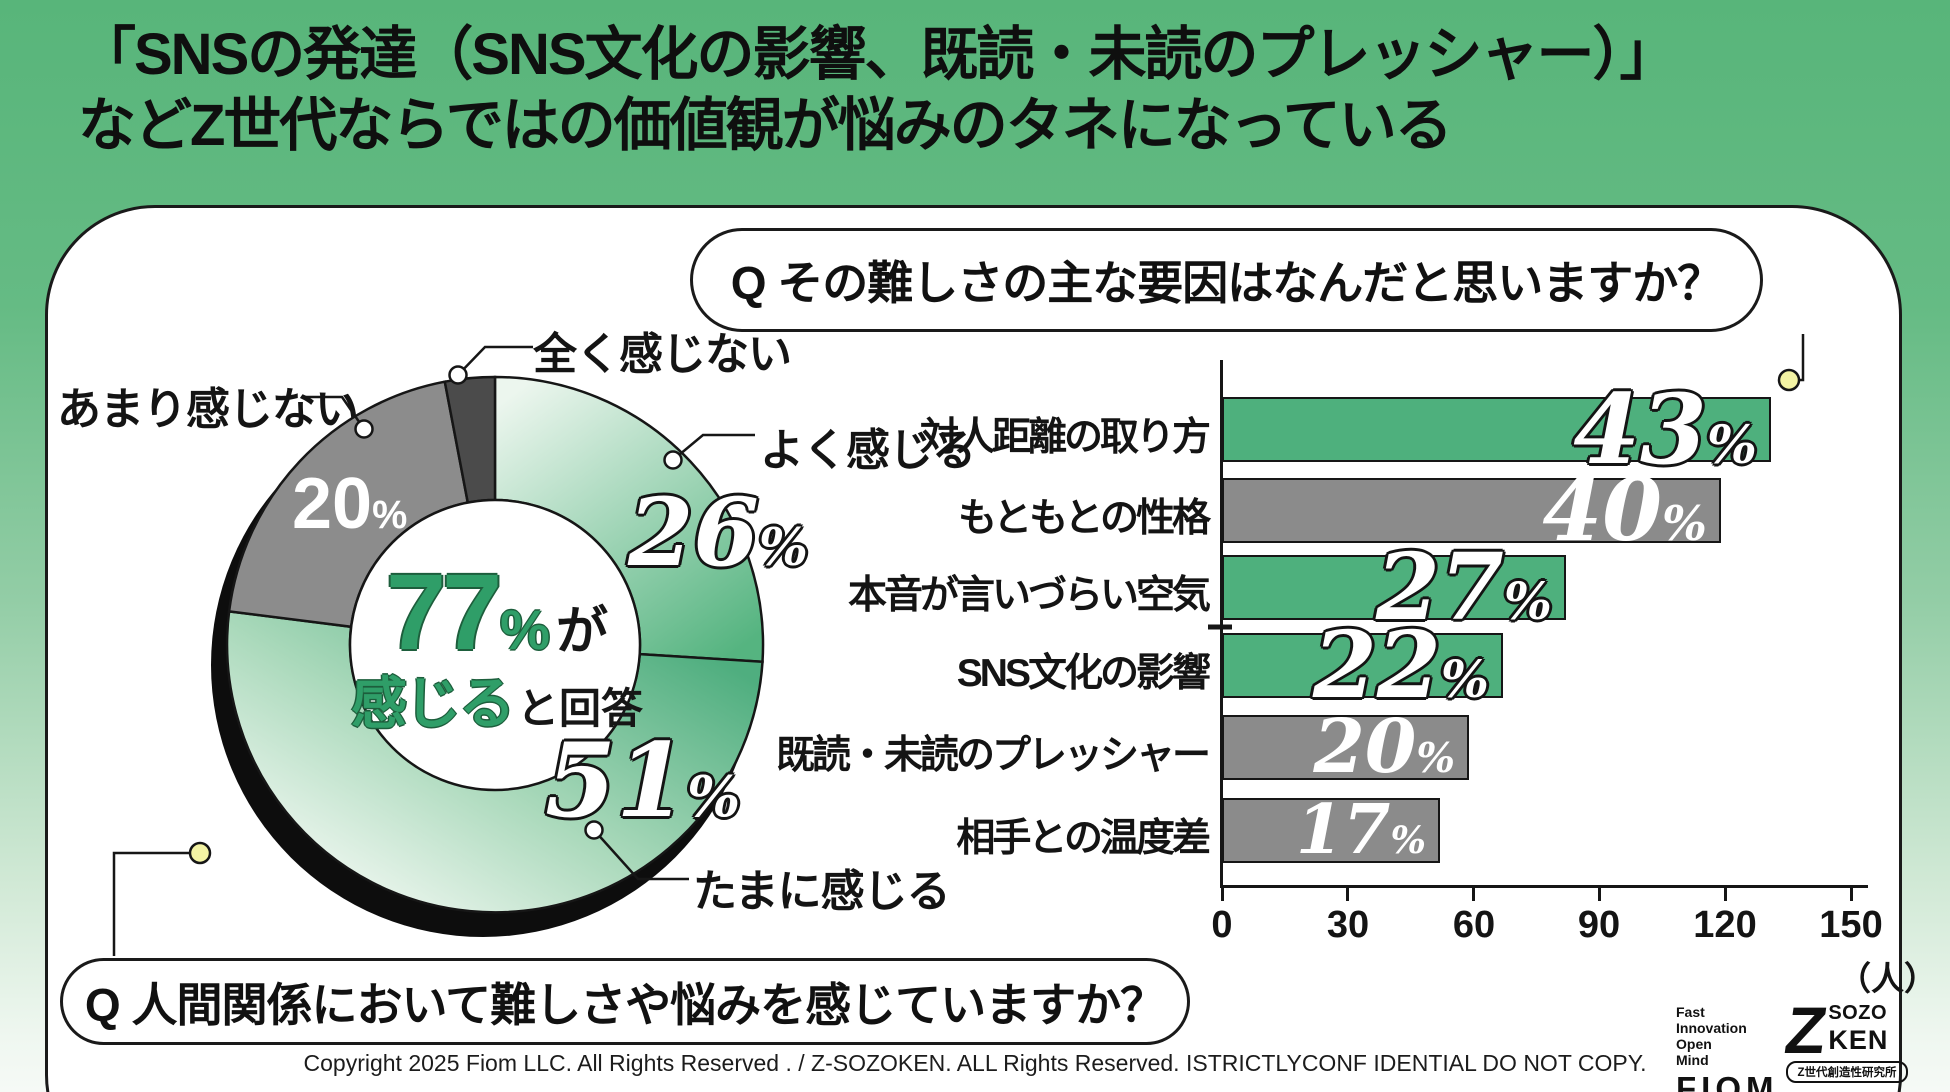  What do you see at coordinates (1471, 510) in the screenshot?
I see `bar-row-1: 40%` at bounding box center [1471, 510].